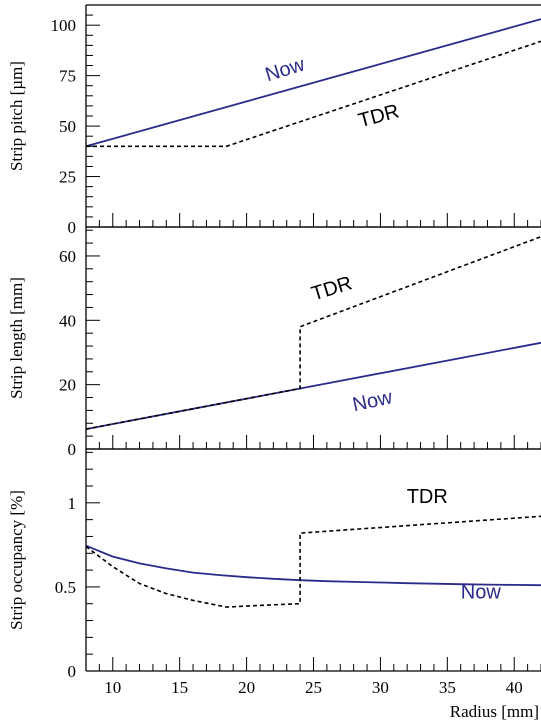 The width and height of the screenshot is (541, 725). What do you see at coordinates (72, 503) in the screenshot?
I see `y-tick-label: 1` at bounding box center [72, 503].